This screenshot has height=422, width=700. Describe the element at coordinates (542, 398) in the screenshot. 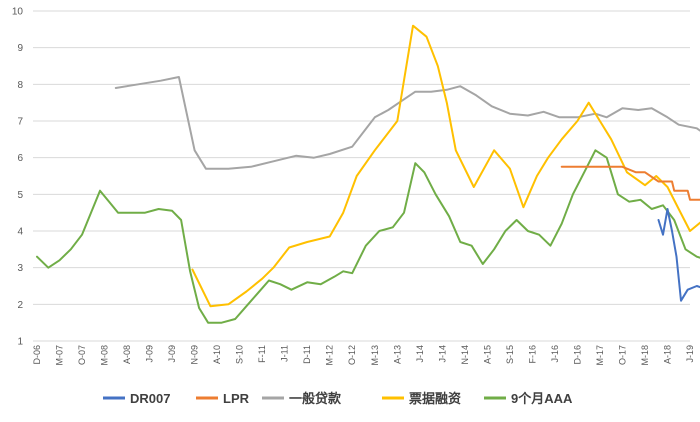

I see `legend-label: 9个月AAA` at that location.